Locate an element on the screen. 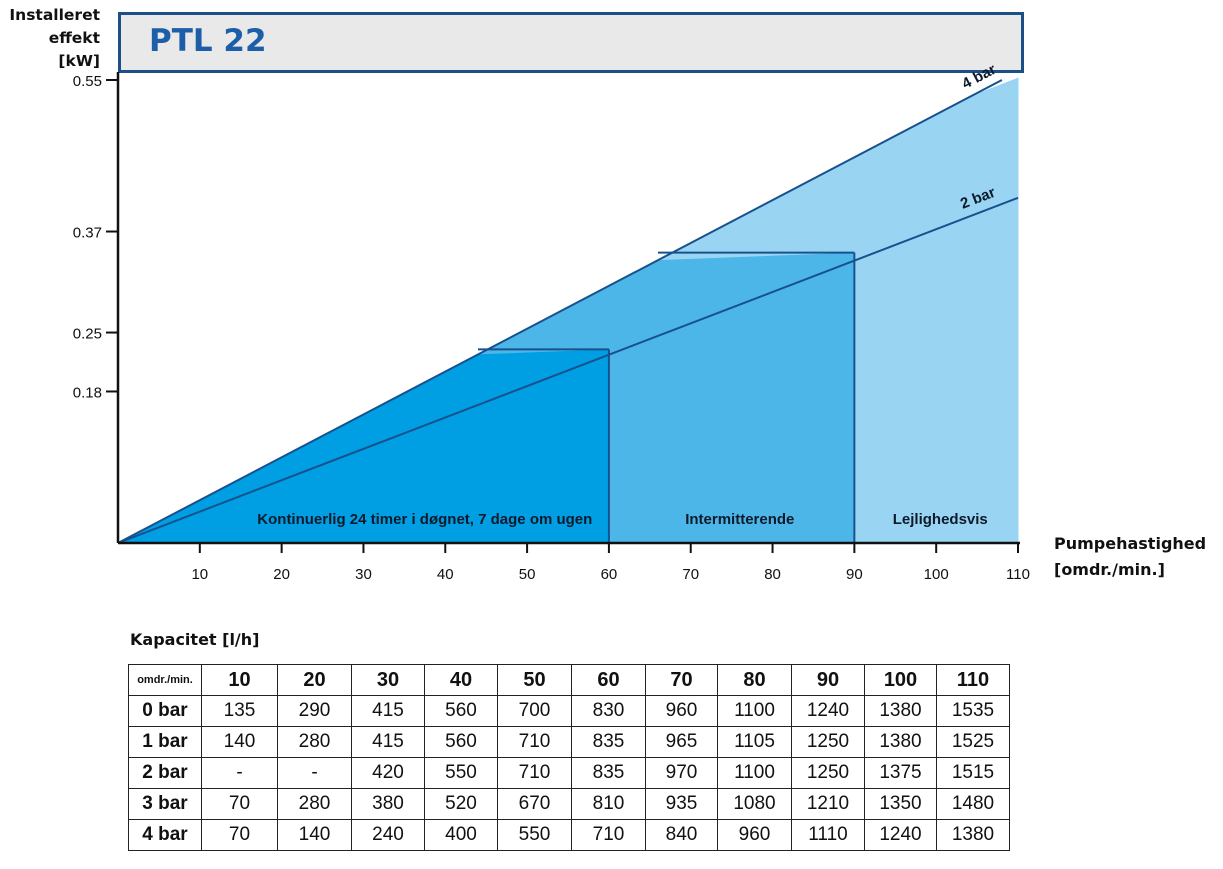  table-cell: 560 is located at coordinates (461, 742).